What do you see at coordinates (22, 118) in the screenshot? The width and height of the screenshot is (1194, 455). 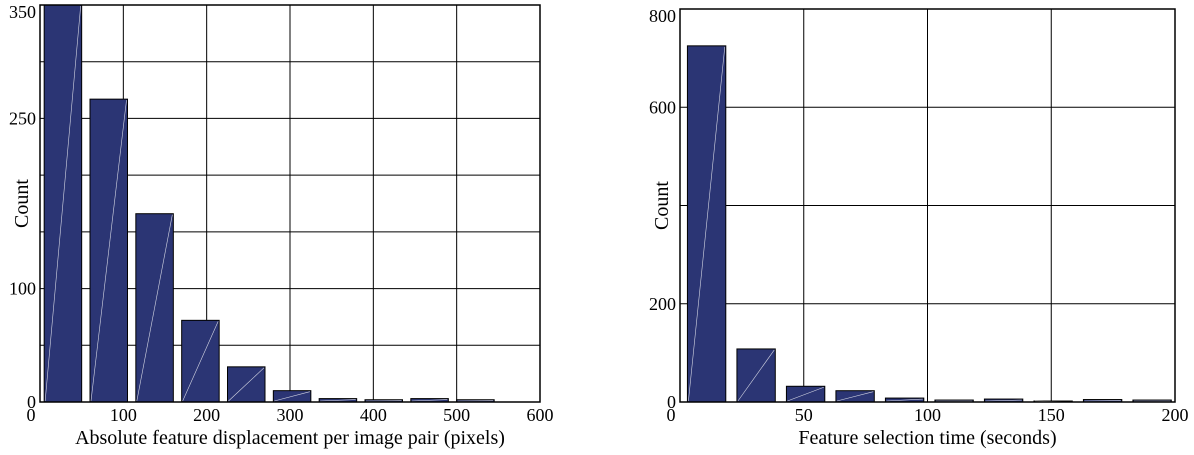 I see `y-tick-label: 250` at bounding box center [22, 118].